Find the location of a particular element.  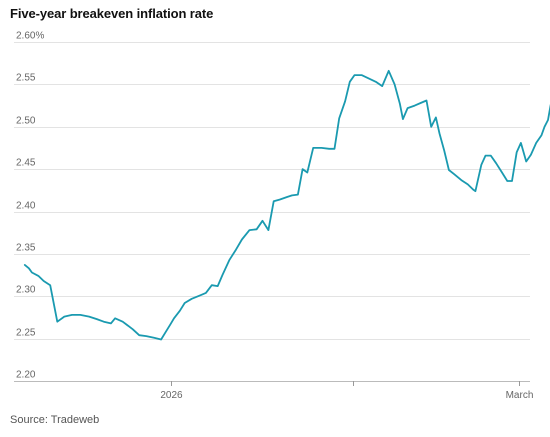

y-tick-label: 2.50 is located at coordinates (26, 121).